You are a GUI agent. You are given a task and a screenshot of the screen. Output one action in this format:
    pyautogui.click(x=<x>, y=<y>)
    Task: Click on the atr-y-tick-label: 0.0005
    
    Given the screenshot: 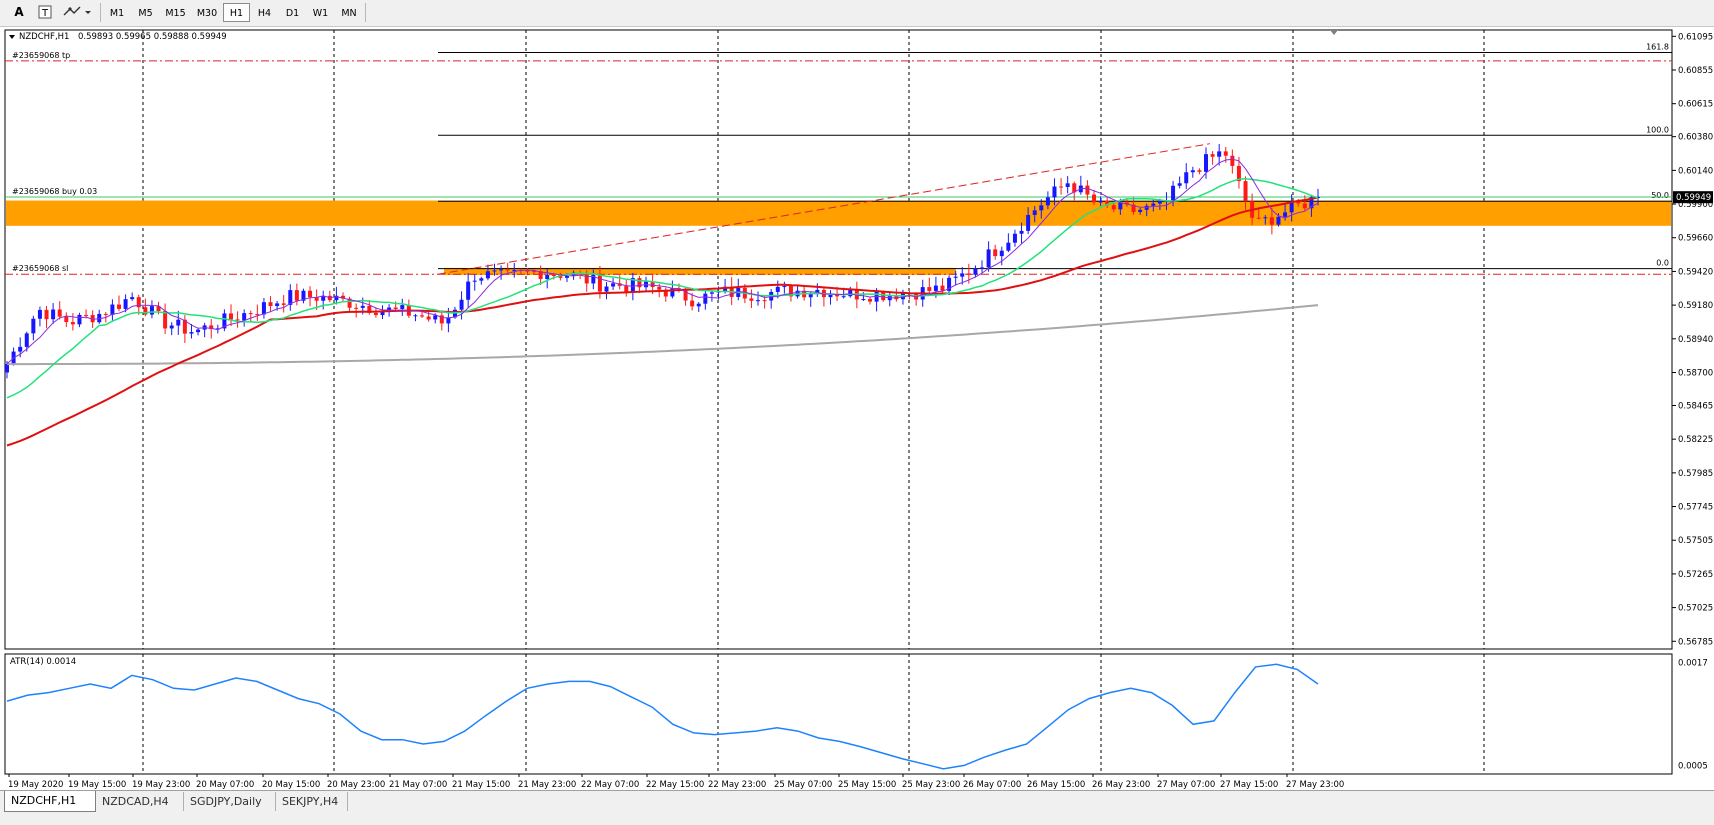 What is the action you would take?
    pyautogui.click(x=1693, y=766)
    